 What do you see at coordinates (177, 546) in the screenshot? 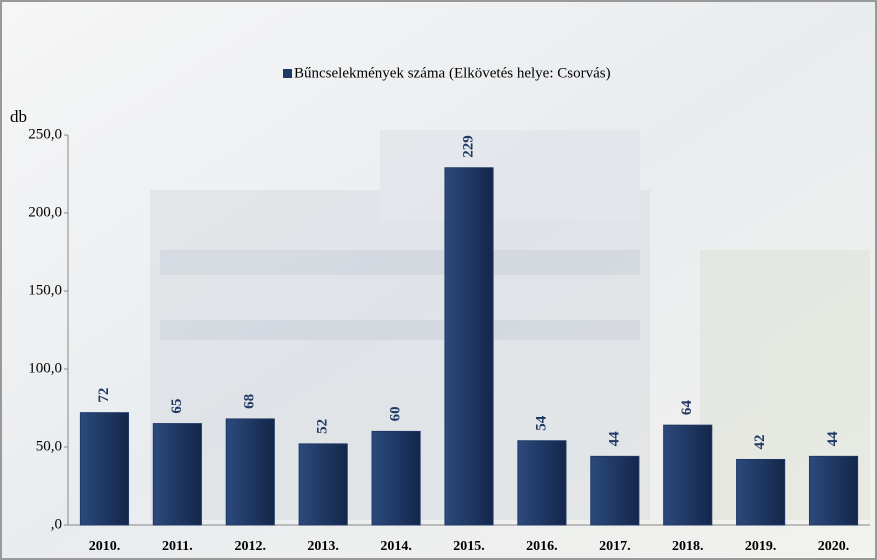
I see `x-tick-label: 2011.` at bounding box center [177, 546].